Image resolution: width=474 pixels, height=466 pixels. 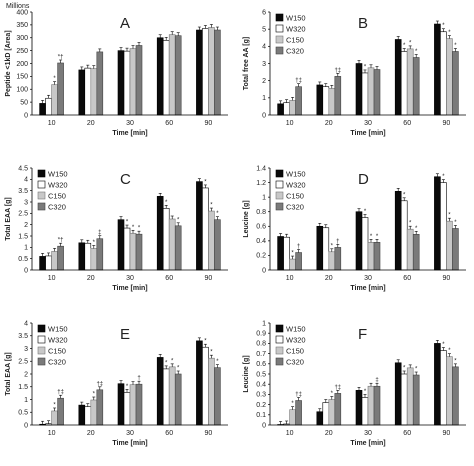 What do you see at coordinates (23, 168) in the screenshot?
I see `y-tick-label: 4.5` at bounding box center [23, 168].